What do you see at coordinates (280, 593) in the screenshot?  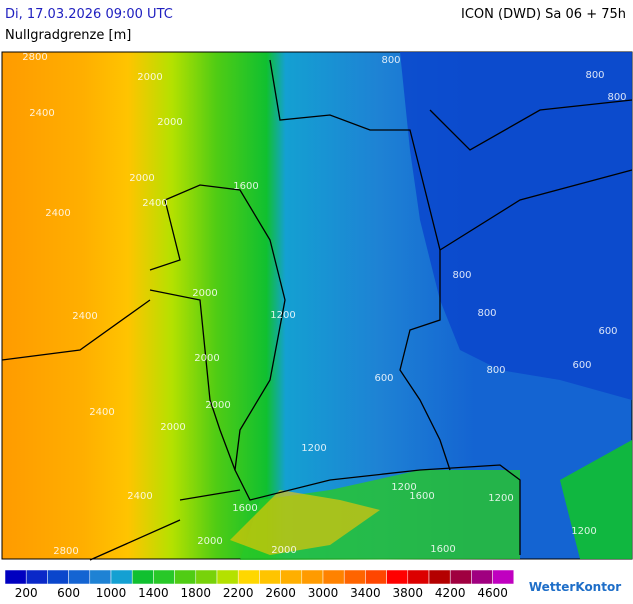 I see `legend-label: 2600` at bounding box center [280, 593].